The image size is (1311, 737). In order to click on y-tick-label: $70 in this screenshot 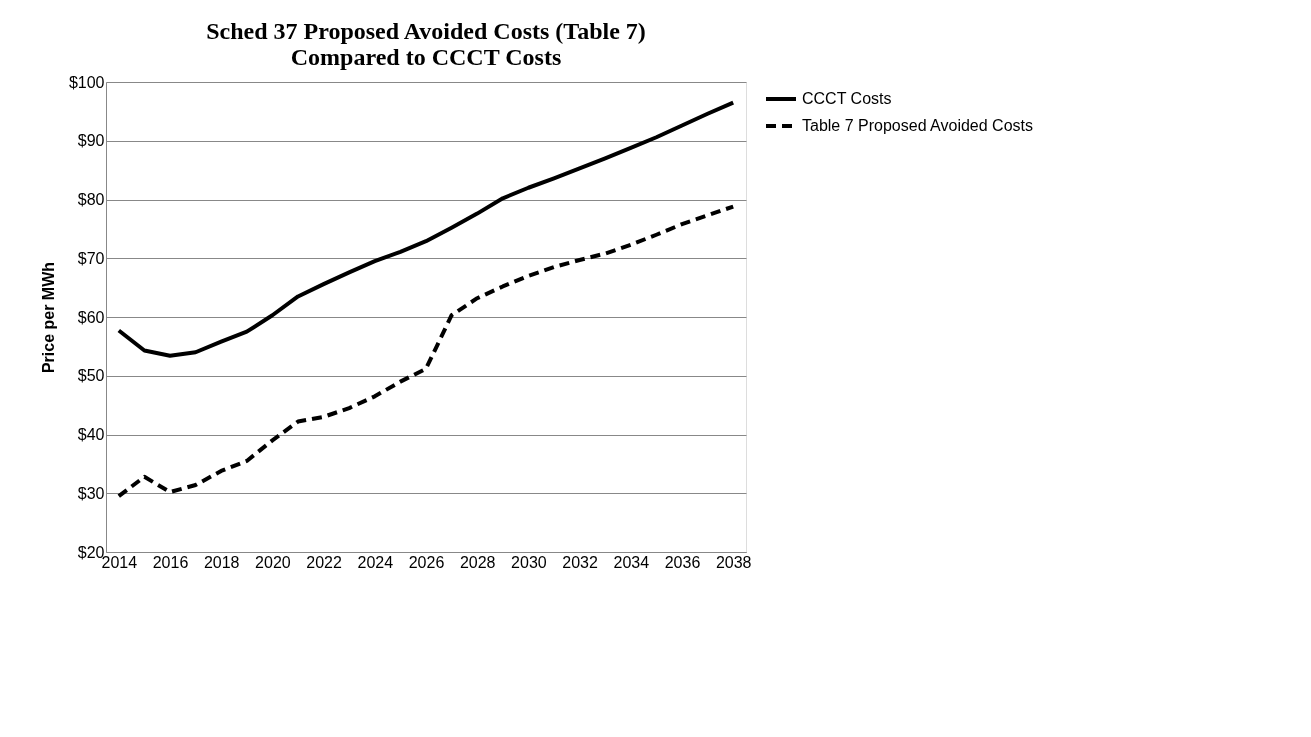, I will do `click(91, 258)`.